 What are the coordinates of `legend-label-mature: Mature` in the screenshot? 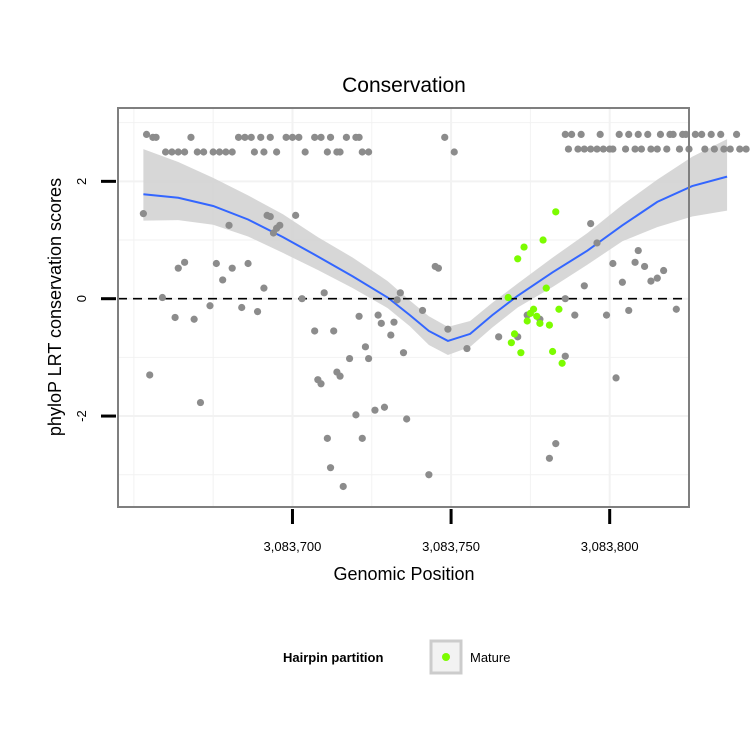 It's located at (490, 657).